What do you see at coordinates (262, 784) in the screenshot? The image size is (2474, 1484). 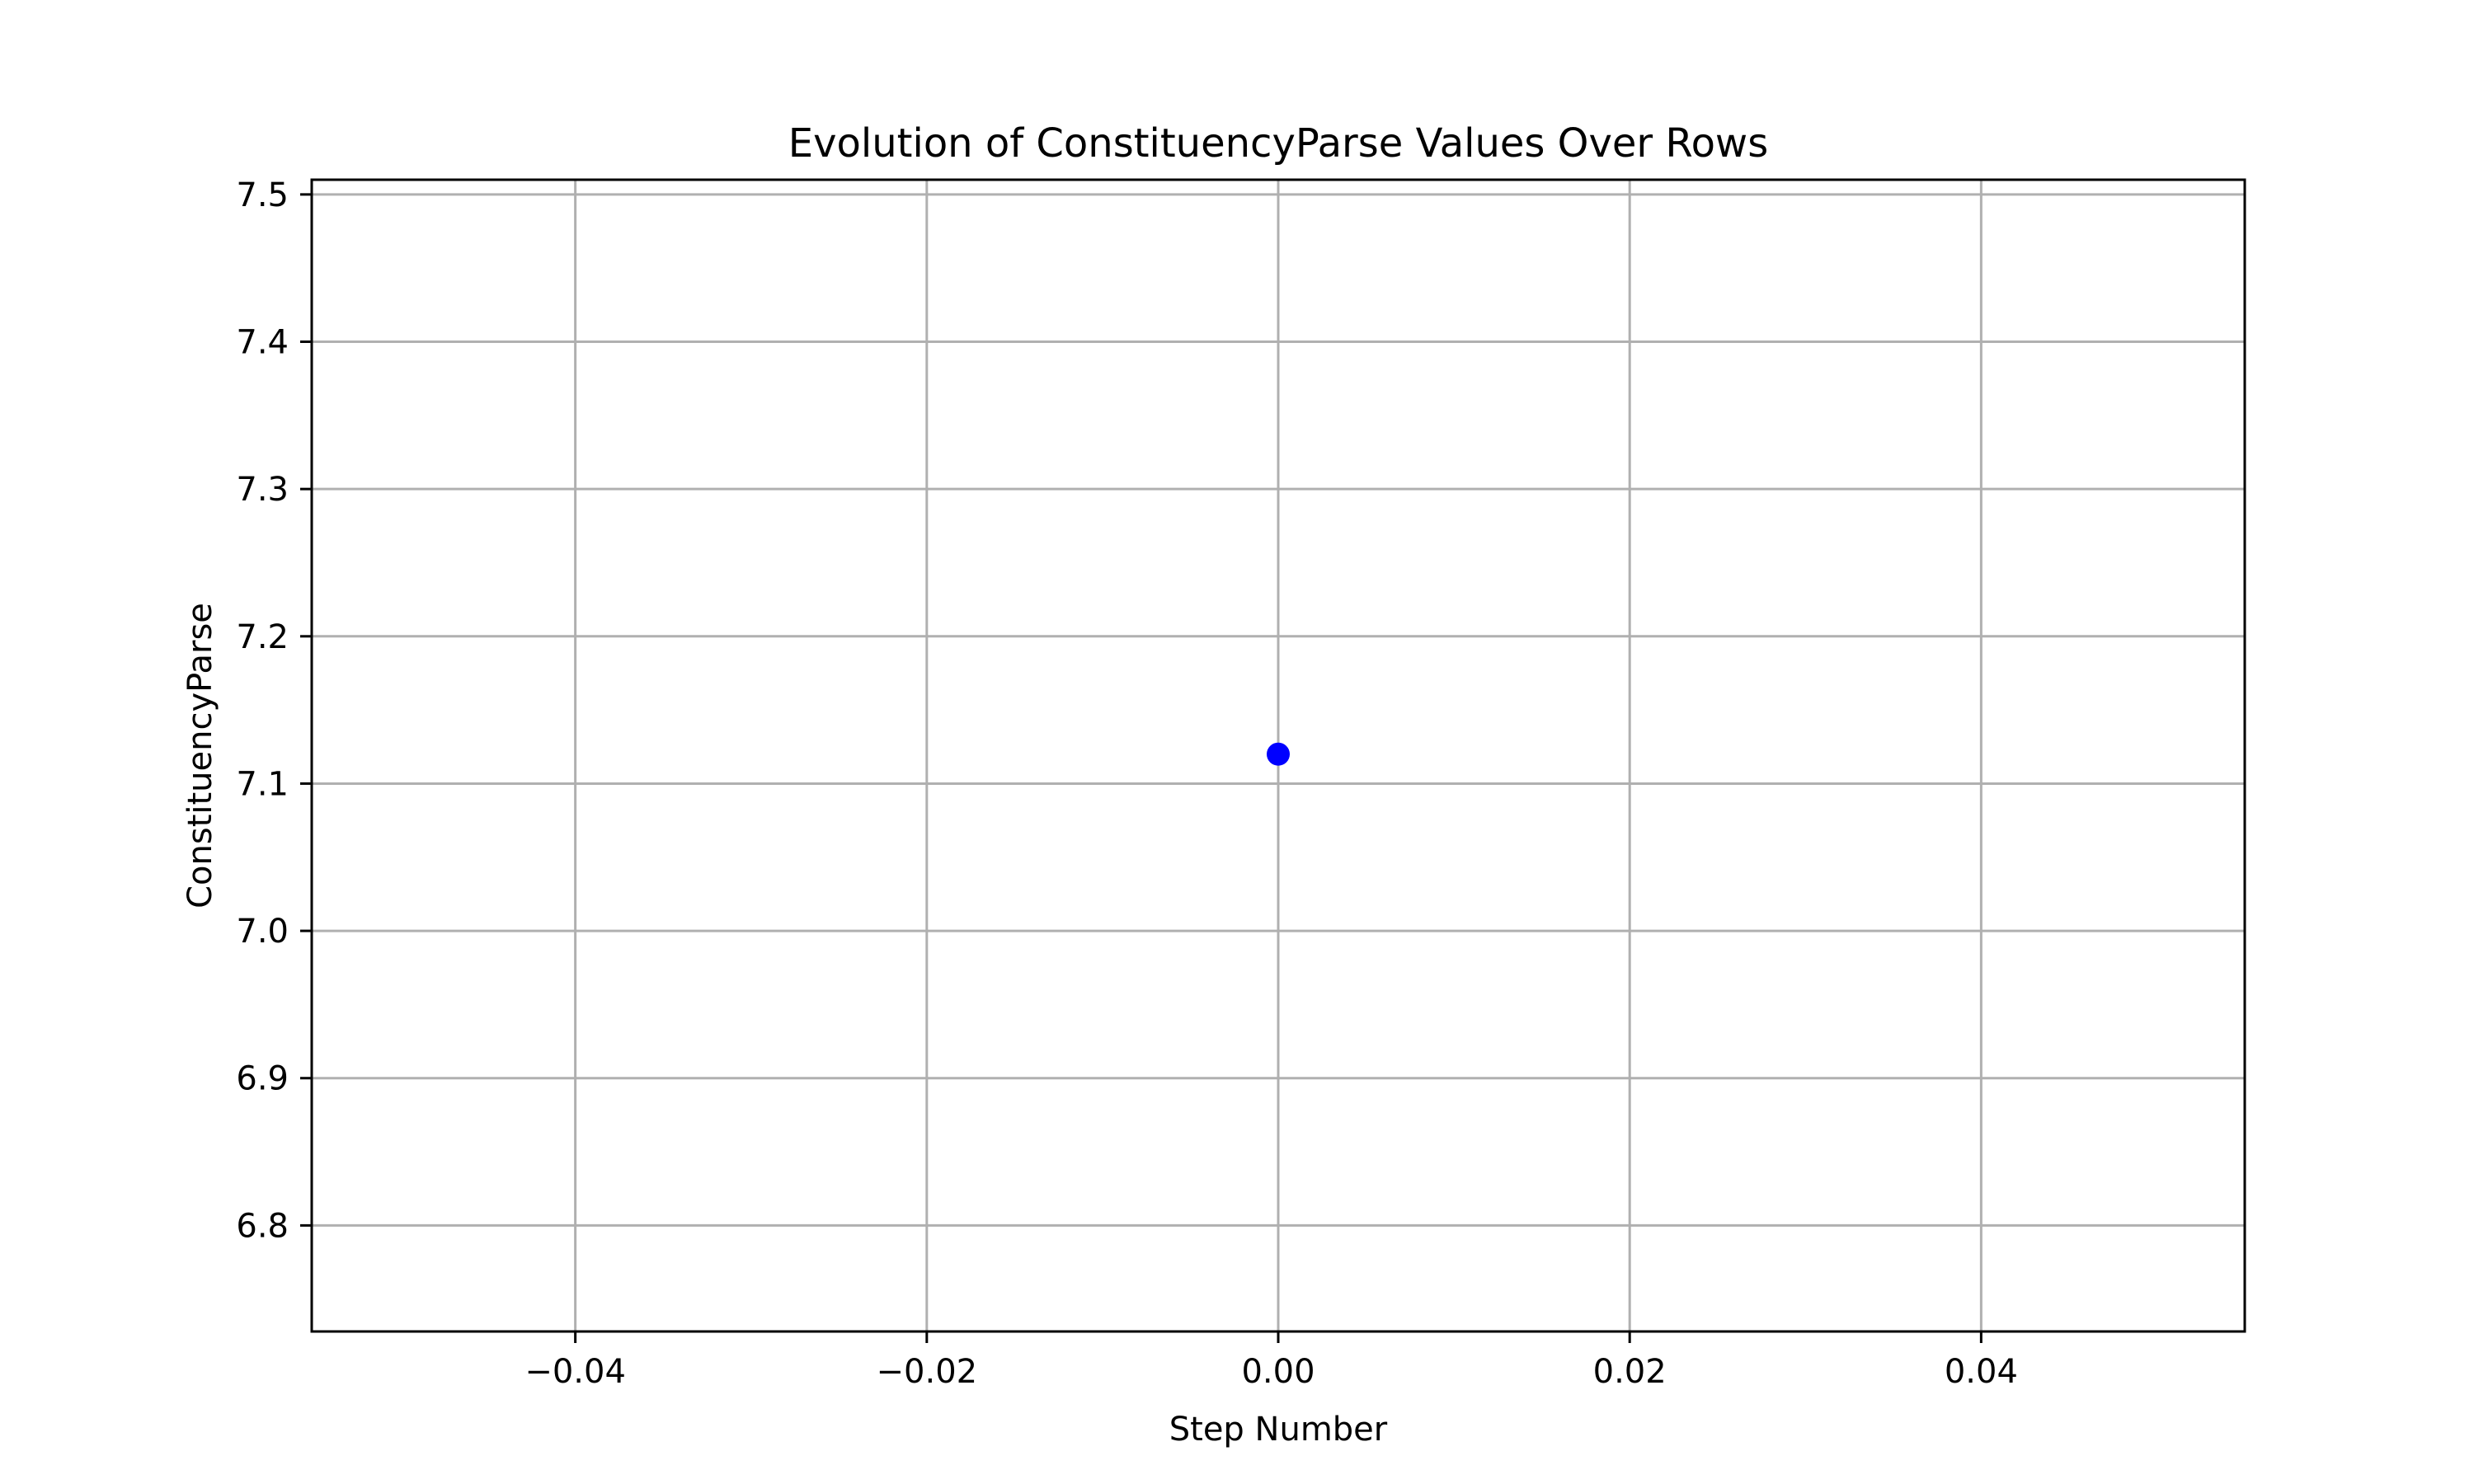 I see `y-tick-label: 7.1` at bounding box center [262, 784].